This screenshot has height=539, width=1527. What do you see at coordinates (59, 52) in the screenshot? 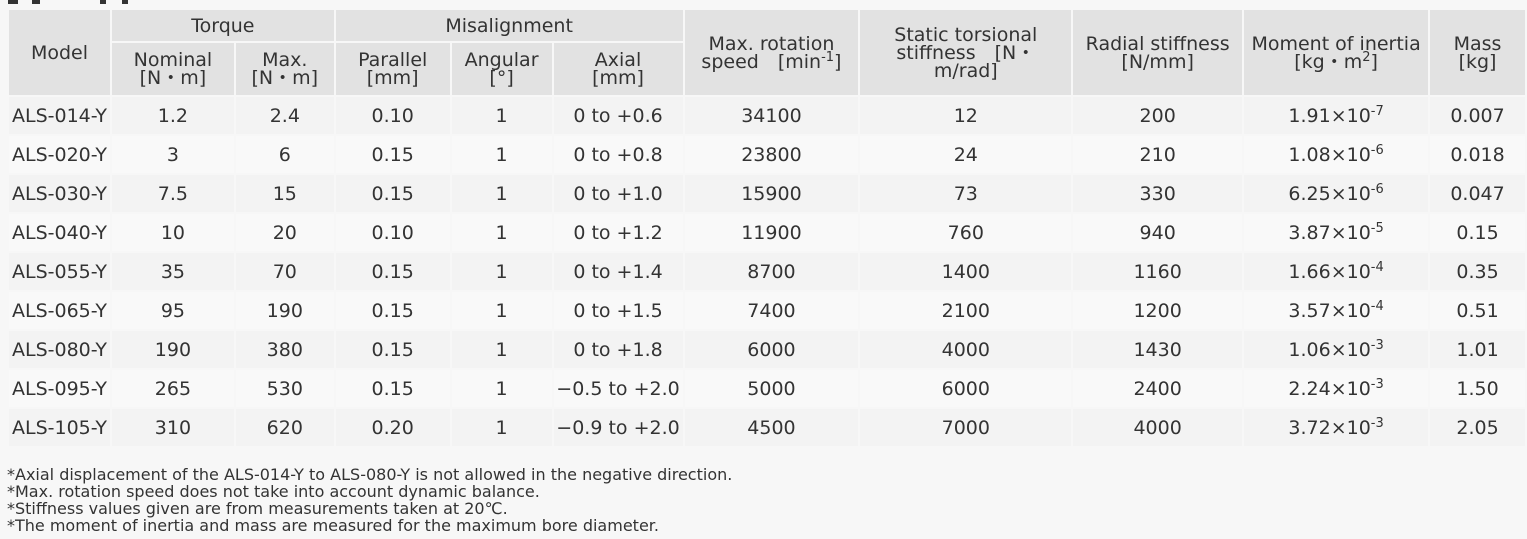
I see `header-model: Model` at bounding box center [59, 52].